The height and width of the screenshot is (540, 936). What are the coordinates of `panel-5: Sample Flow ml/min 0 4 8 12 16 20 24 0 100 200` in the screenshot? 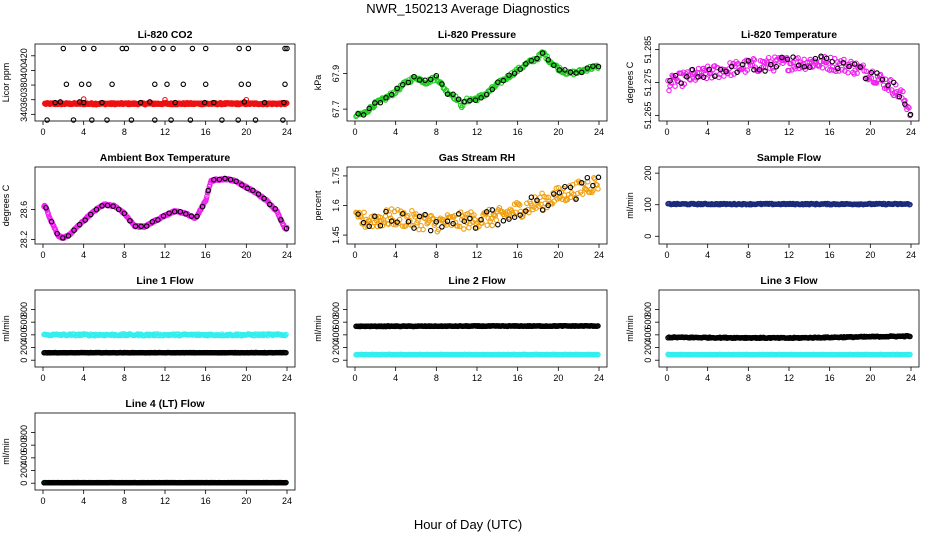 It's located at (772, 206).